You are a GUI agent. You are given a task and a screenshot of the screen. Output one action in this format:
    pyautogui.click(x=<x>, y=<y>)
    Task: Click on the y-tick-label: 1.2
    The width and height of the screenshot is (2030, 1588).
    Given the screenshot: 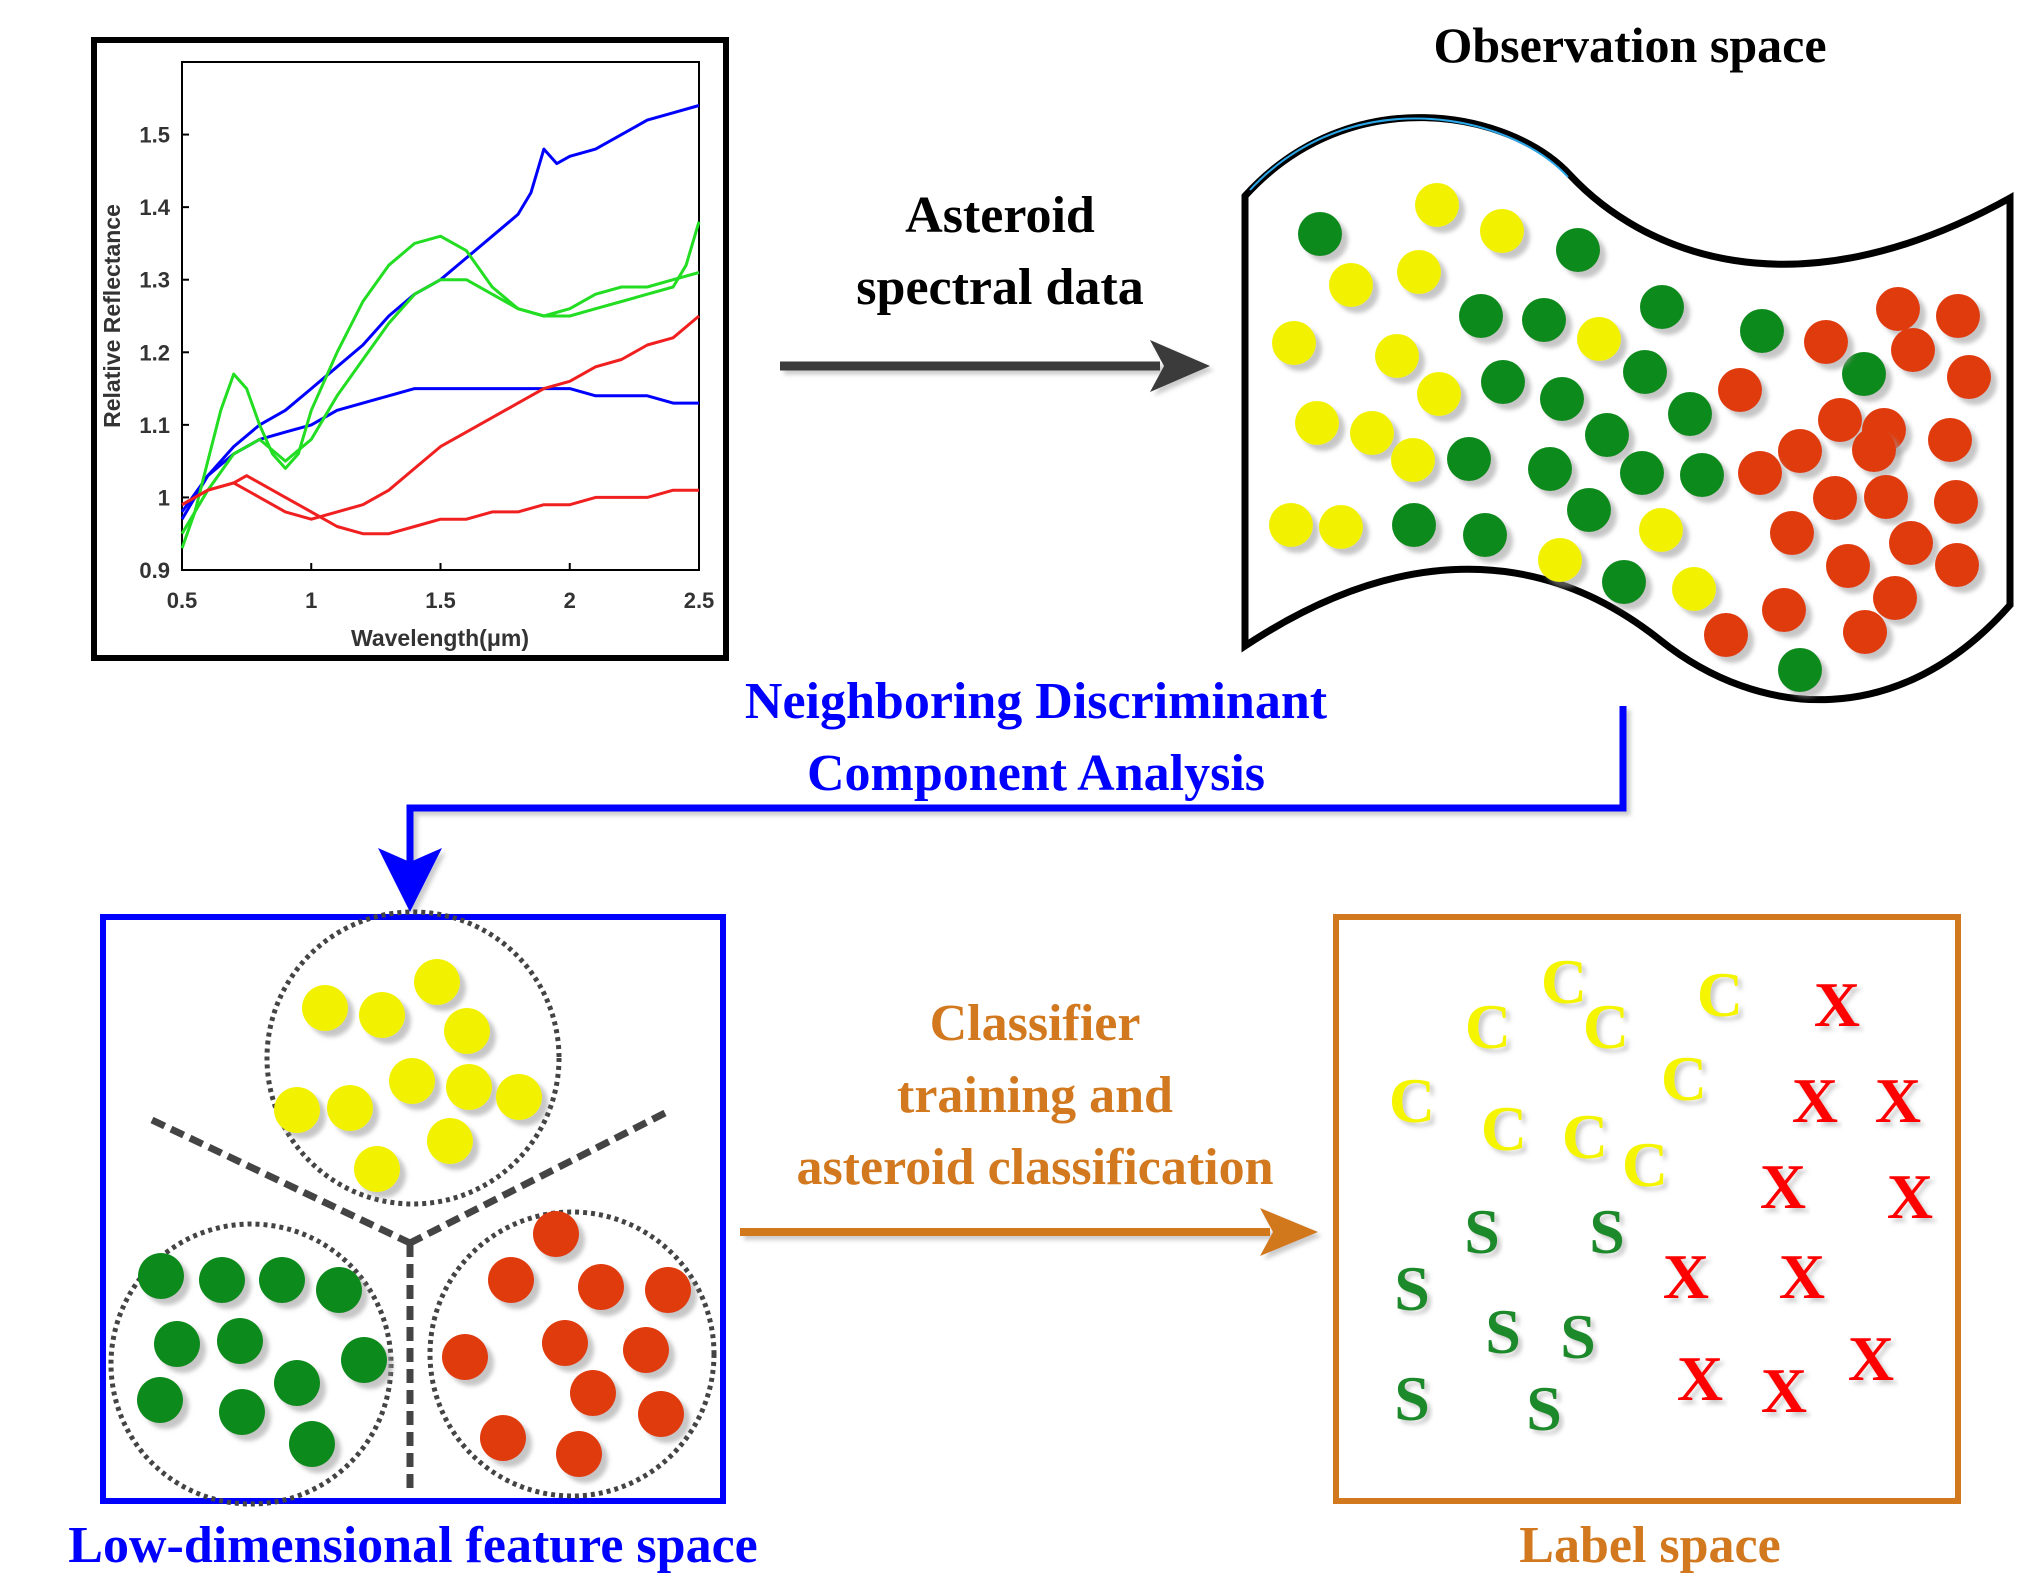 What is the action you would take?
    pyautogui.click(x=154, y=352)
    